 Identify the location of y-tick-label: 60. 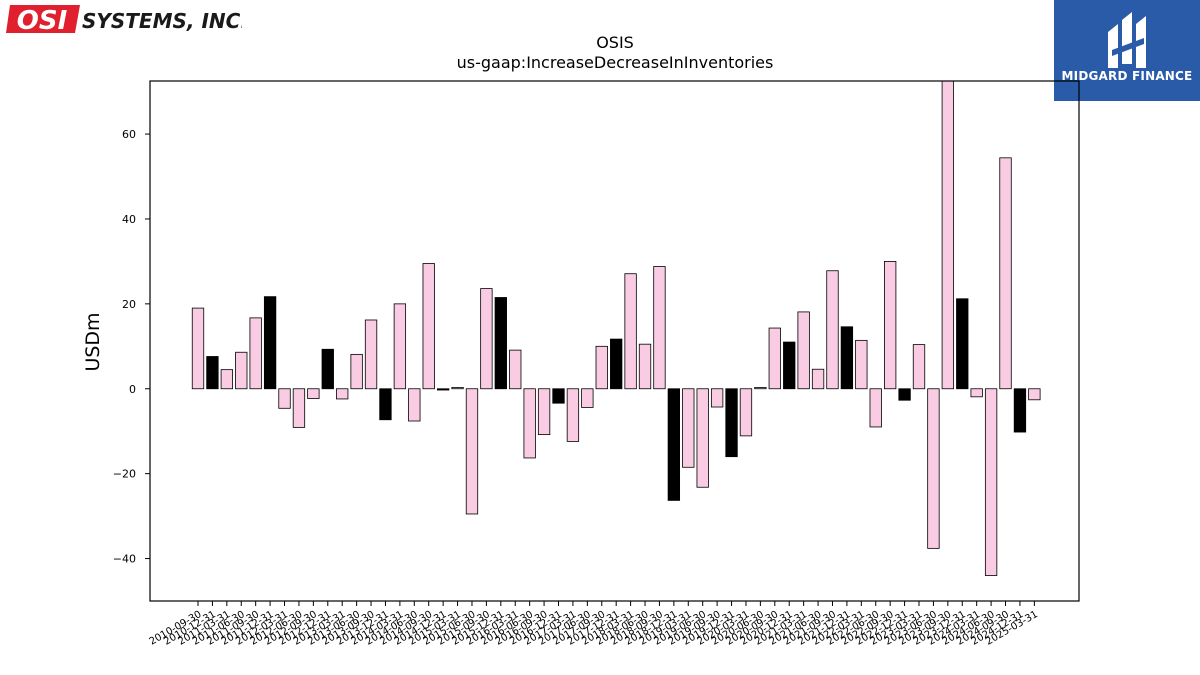
(129, 134).